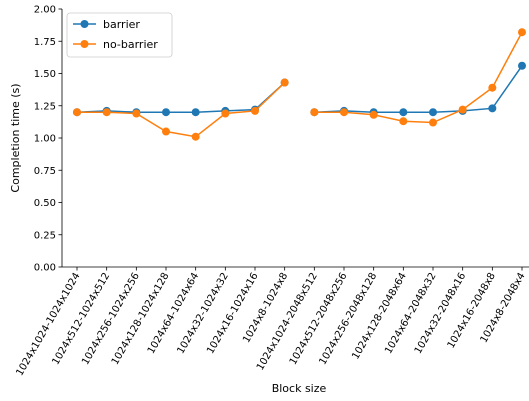 This screenshot has width=529, height=401. I want to click on x-tick-label: 1024x128-1024x128, so click(141, 319).